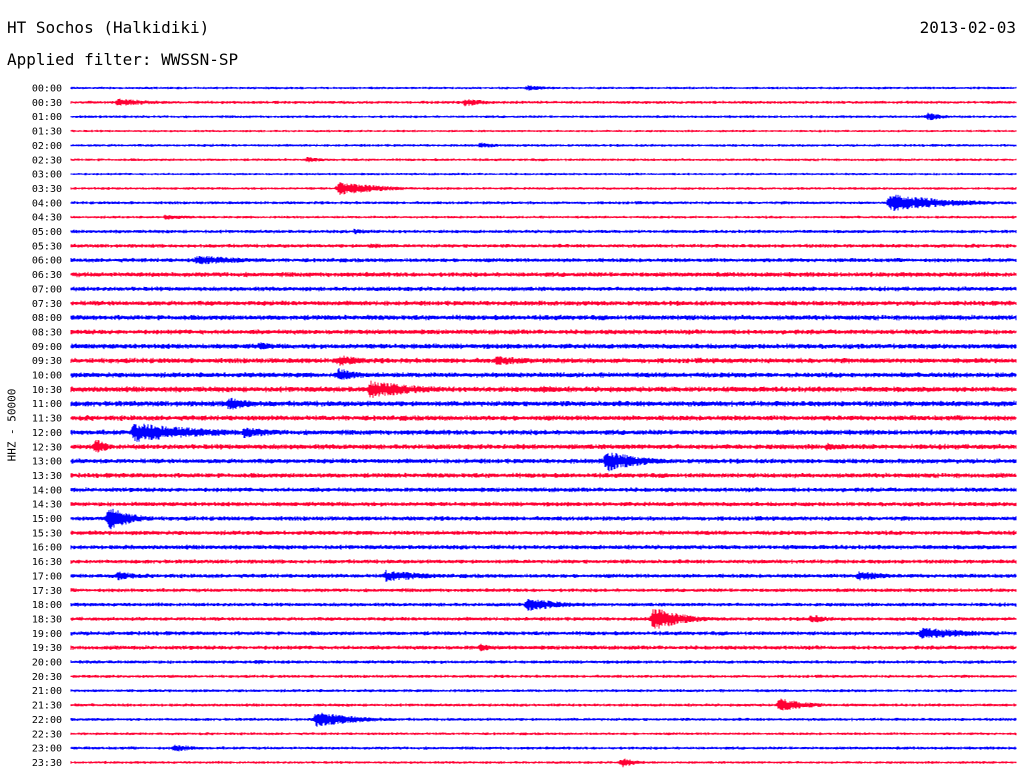 This screenshot has width=1024, height=780. Describe the element at coordinates (47, 117) in the screenshot. I see `row-time-label: 01:00` at that location.